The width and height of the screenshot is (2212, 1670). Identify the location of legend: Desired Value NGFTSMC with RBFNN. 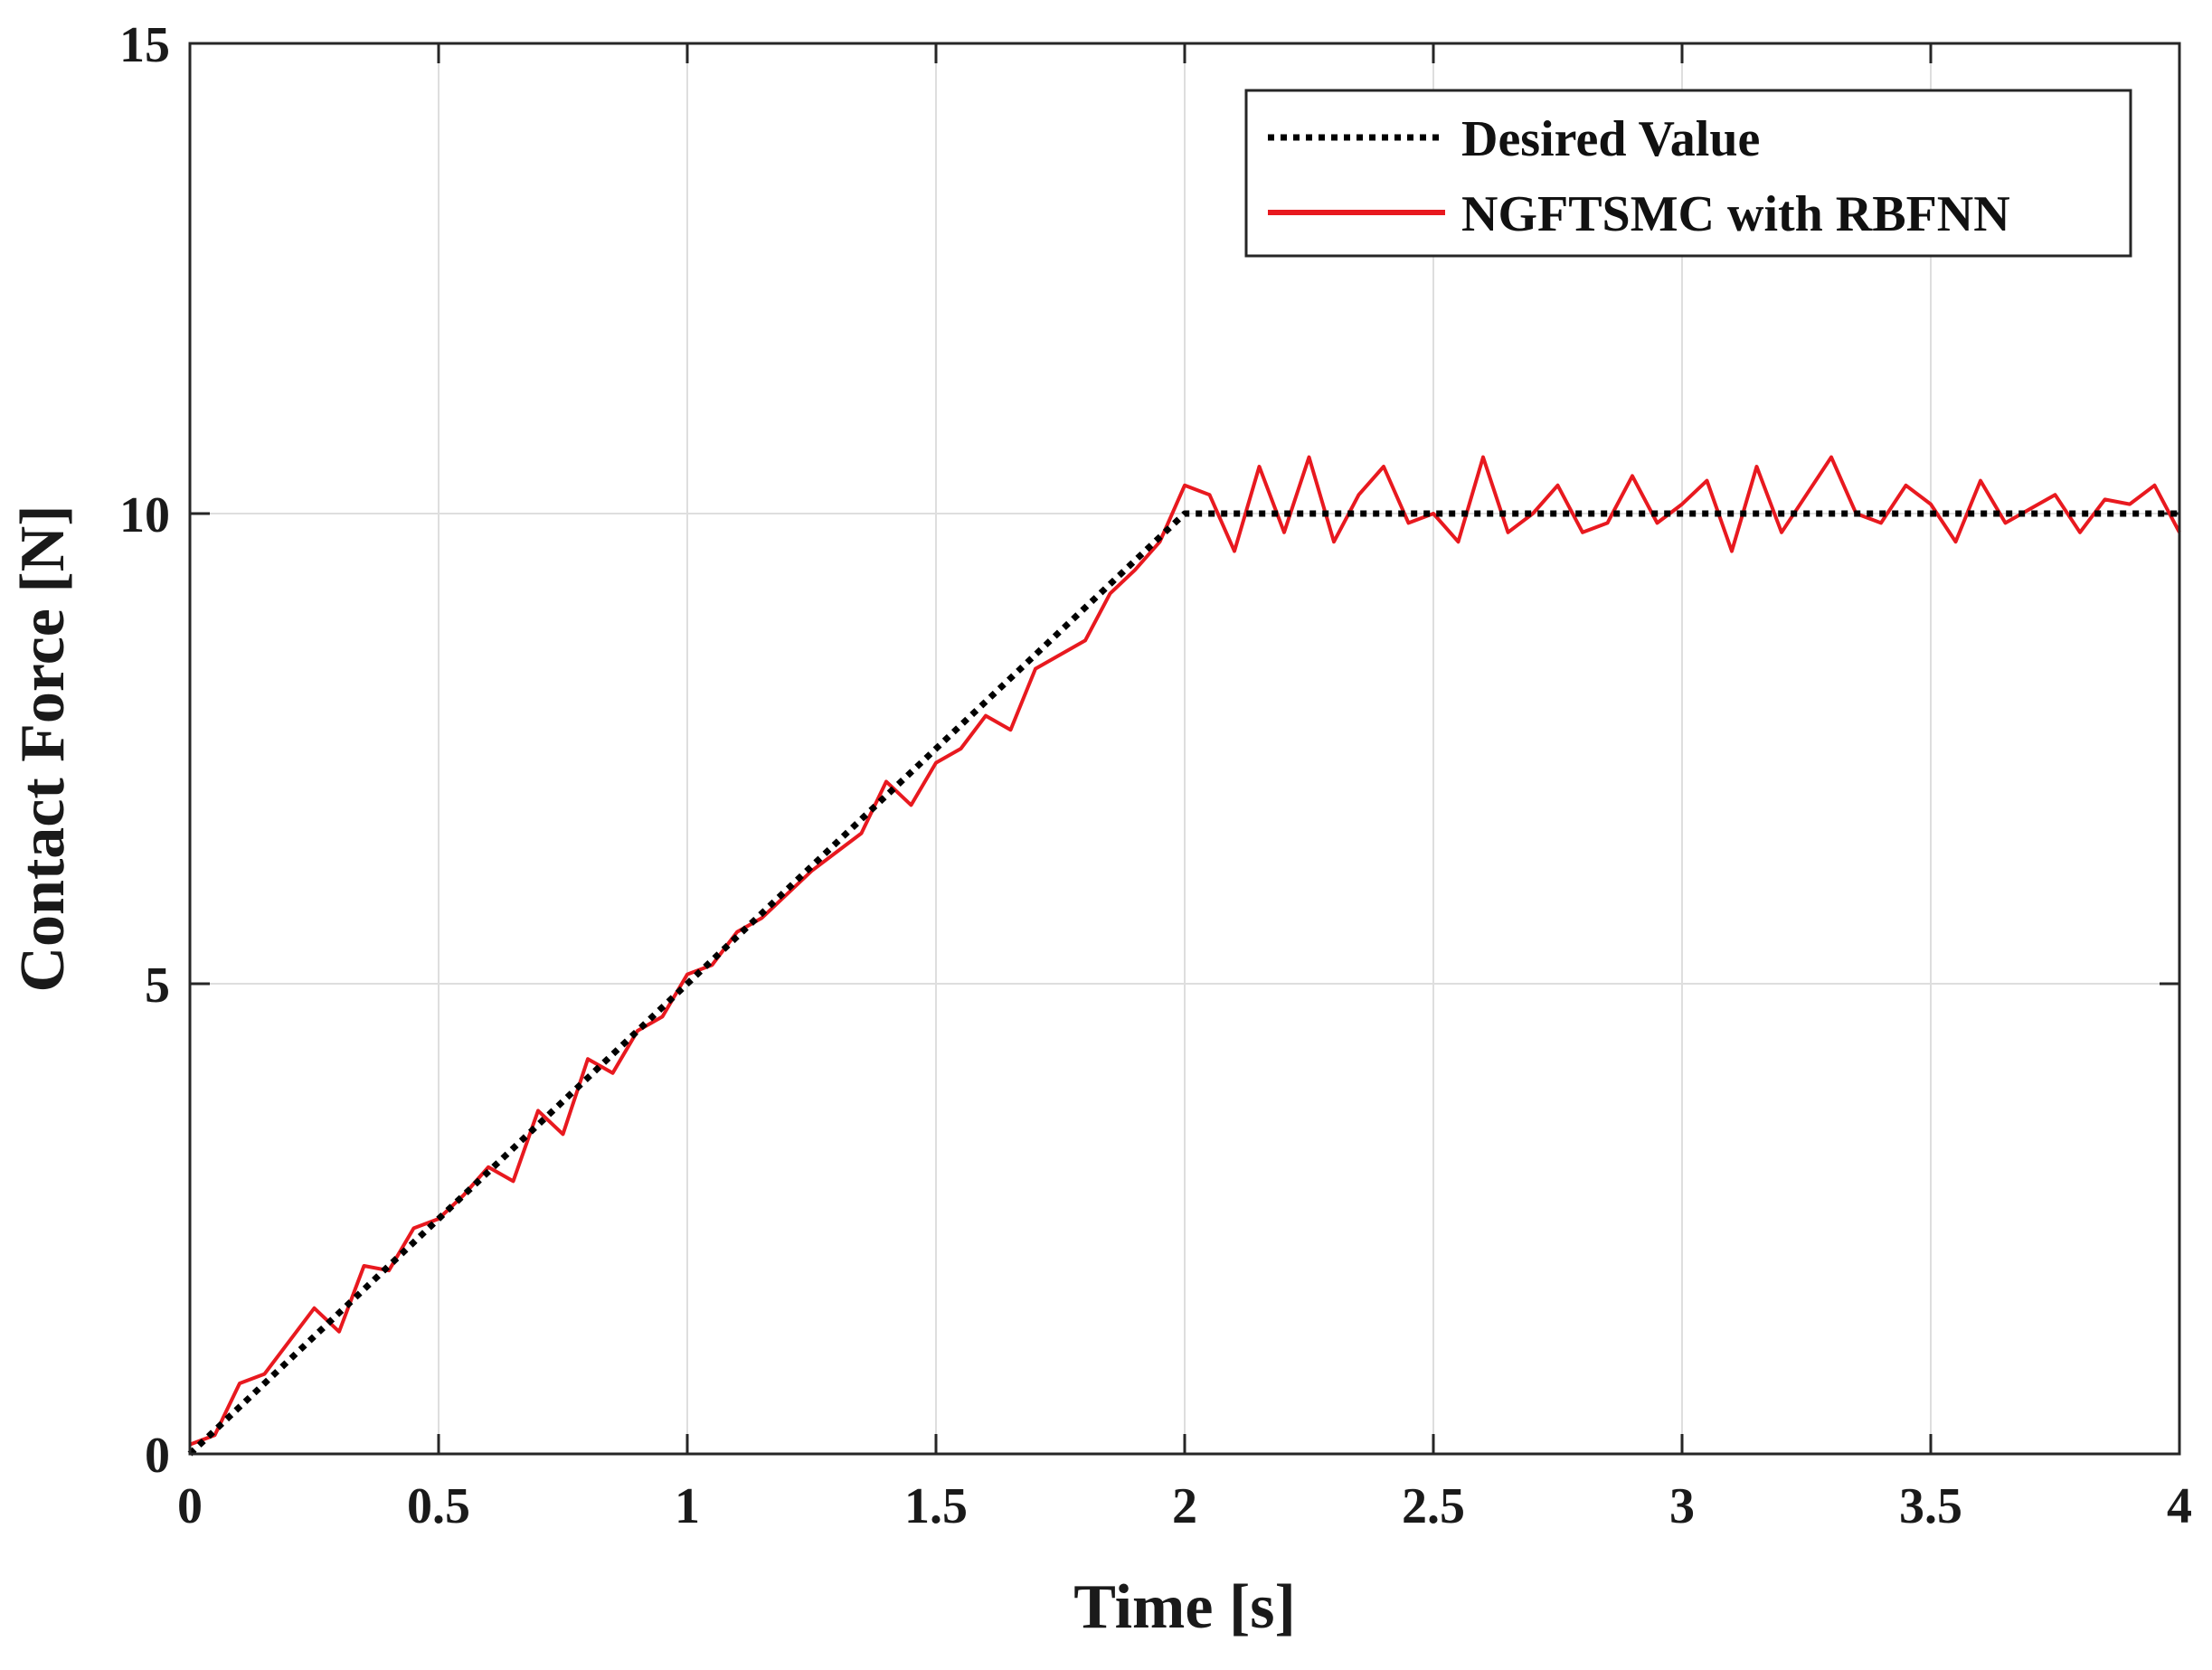
(1688, 173).